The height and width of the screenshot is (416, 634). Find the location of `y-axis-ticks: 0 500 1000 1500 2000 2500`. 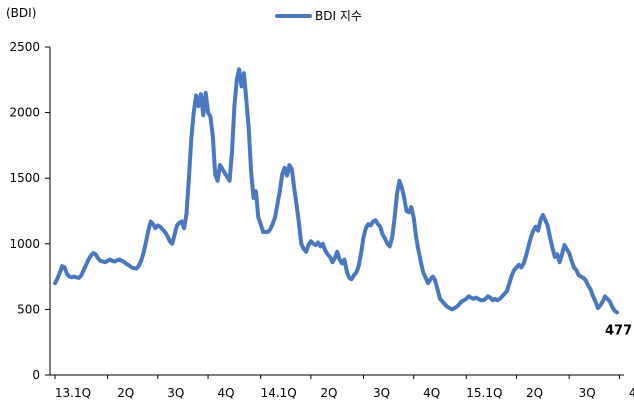

y-axis-ticks: 0 500 1000 1500 2000 2500 is located at coordinates (29, 211).